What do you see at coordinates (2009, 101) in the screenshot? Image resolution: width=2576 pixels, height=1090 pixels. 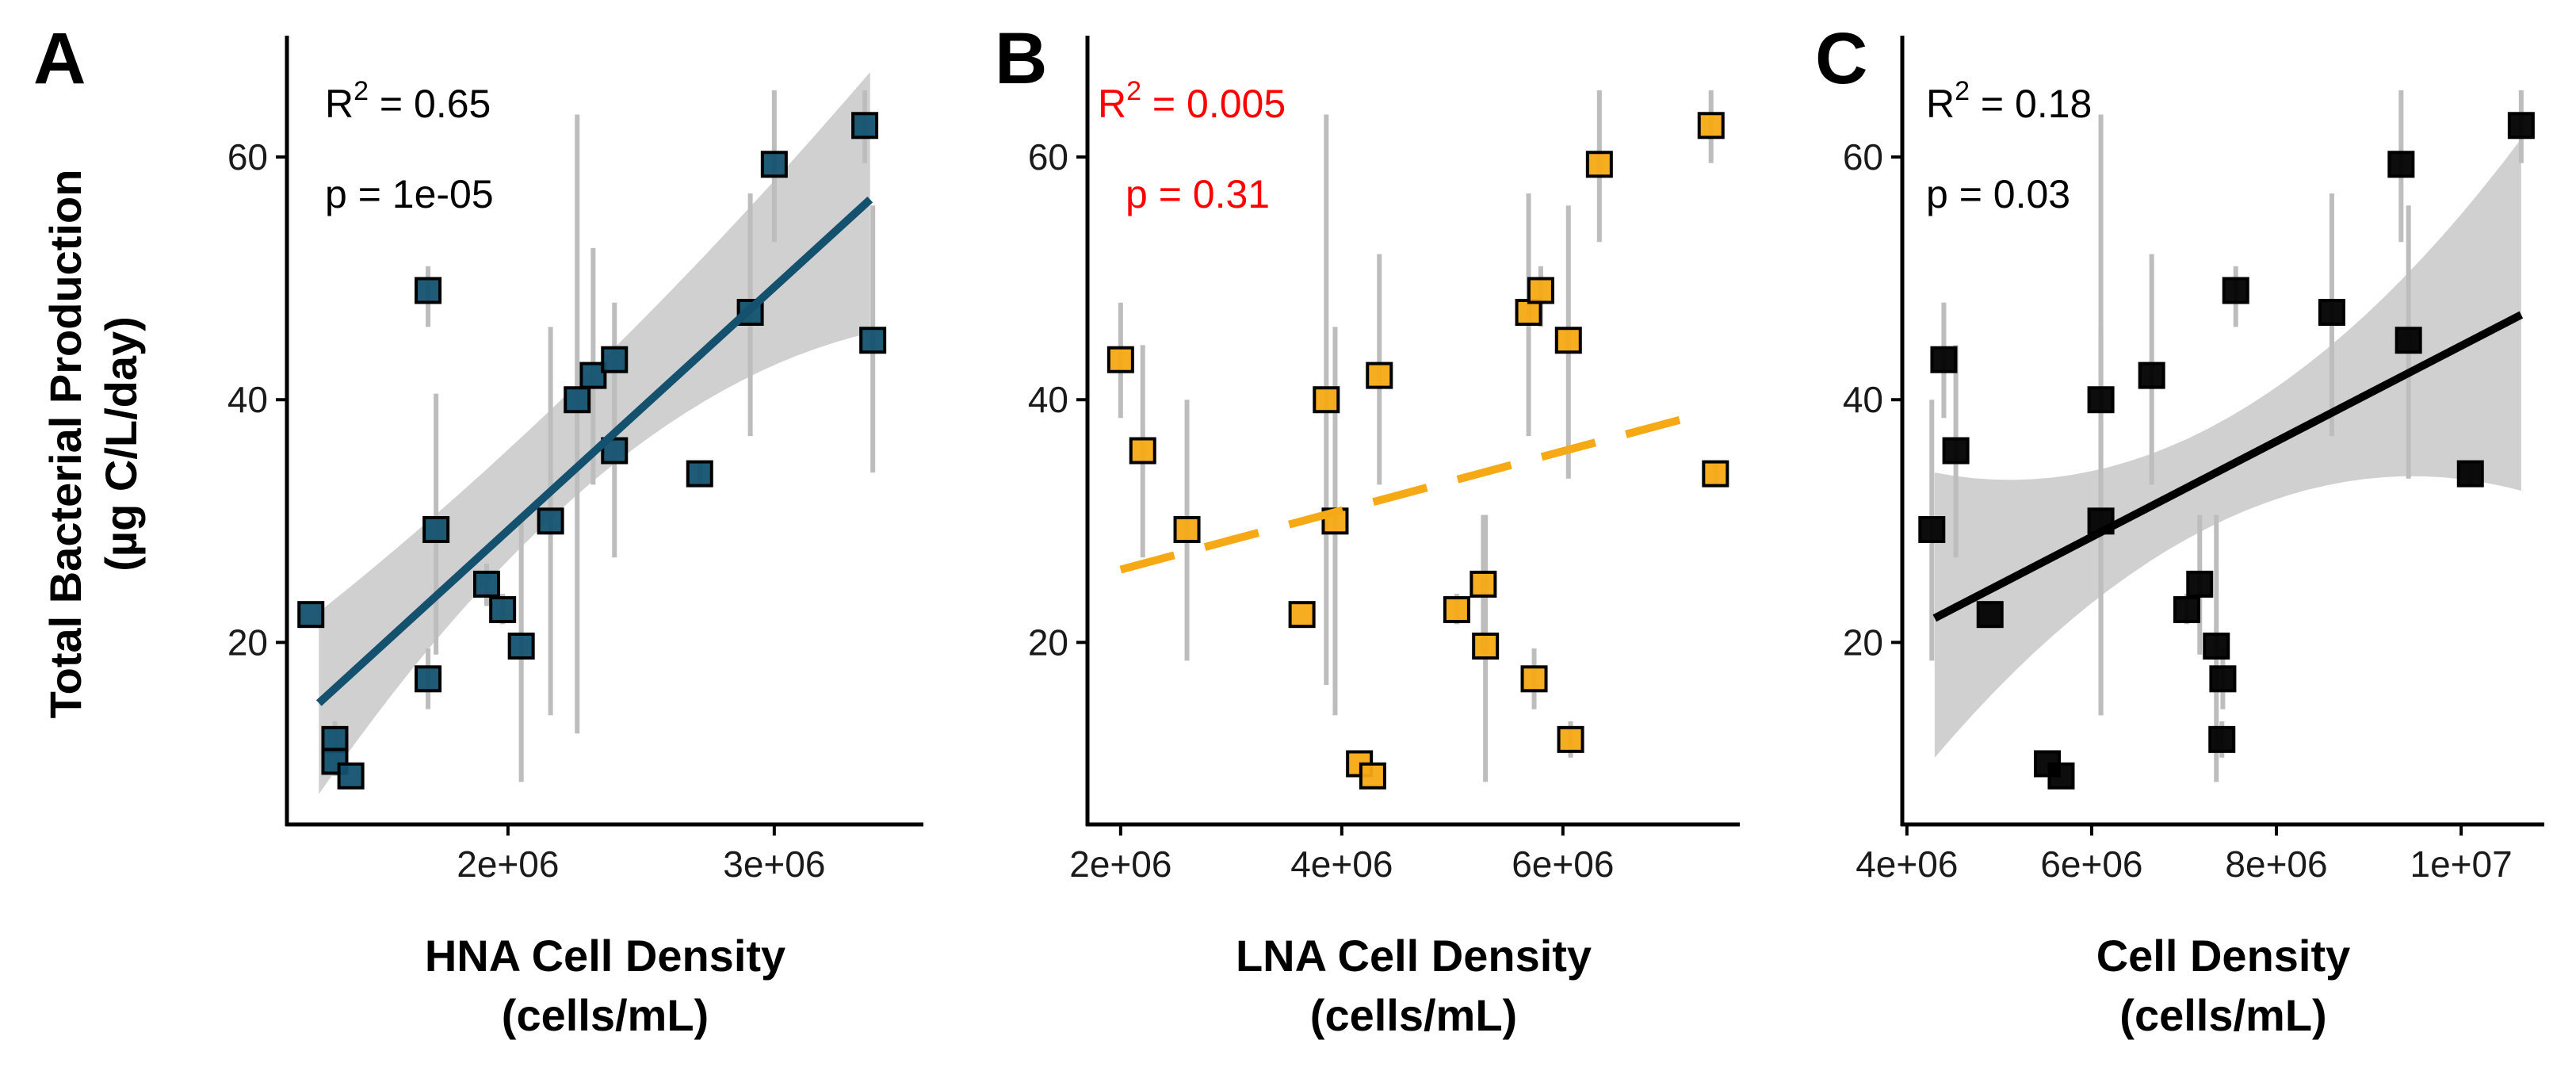 I see `r-squared-label: R2 = 0.18` at bounding box center [2009, 101].